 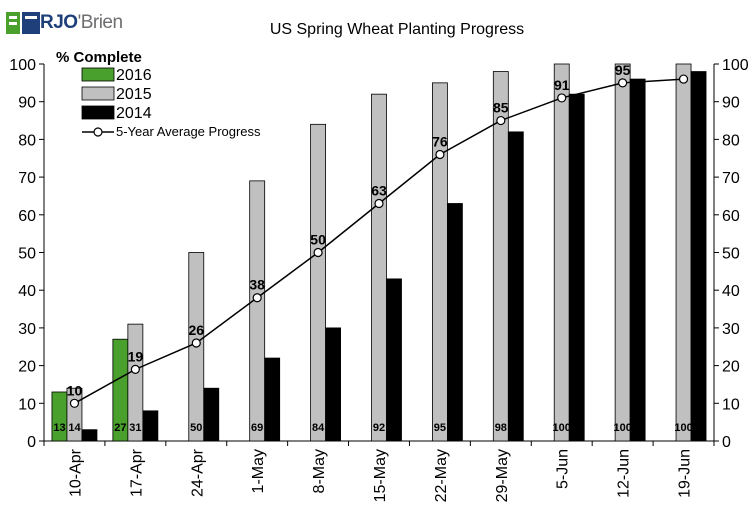 I want to click on x-tick-label: 8-May, so click(x=319, y=471).